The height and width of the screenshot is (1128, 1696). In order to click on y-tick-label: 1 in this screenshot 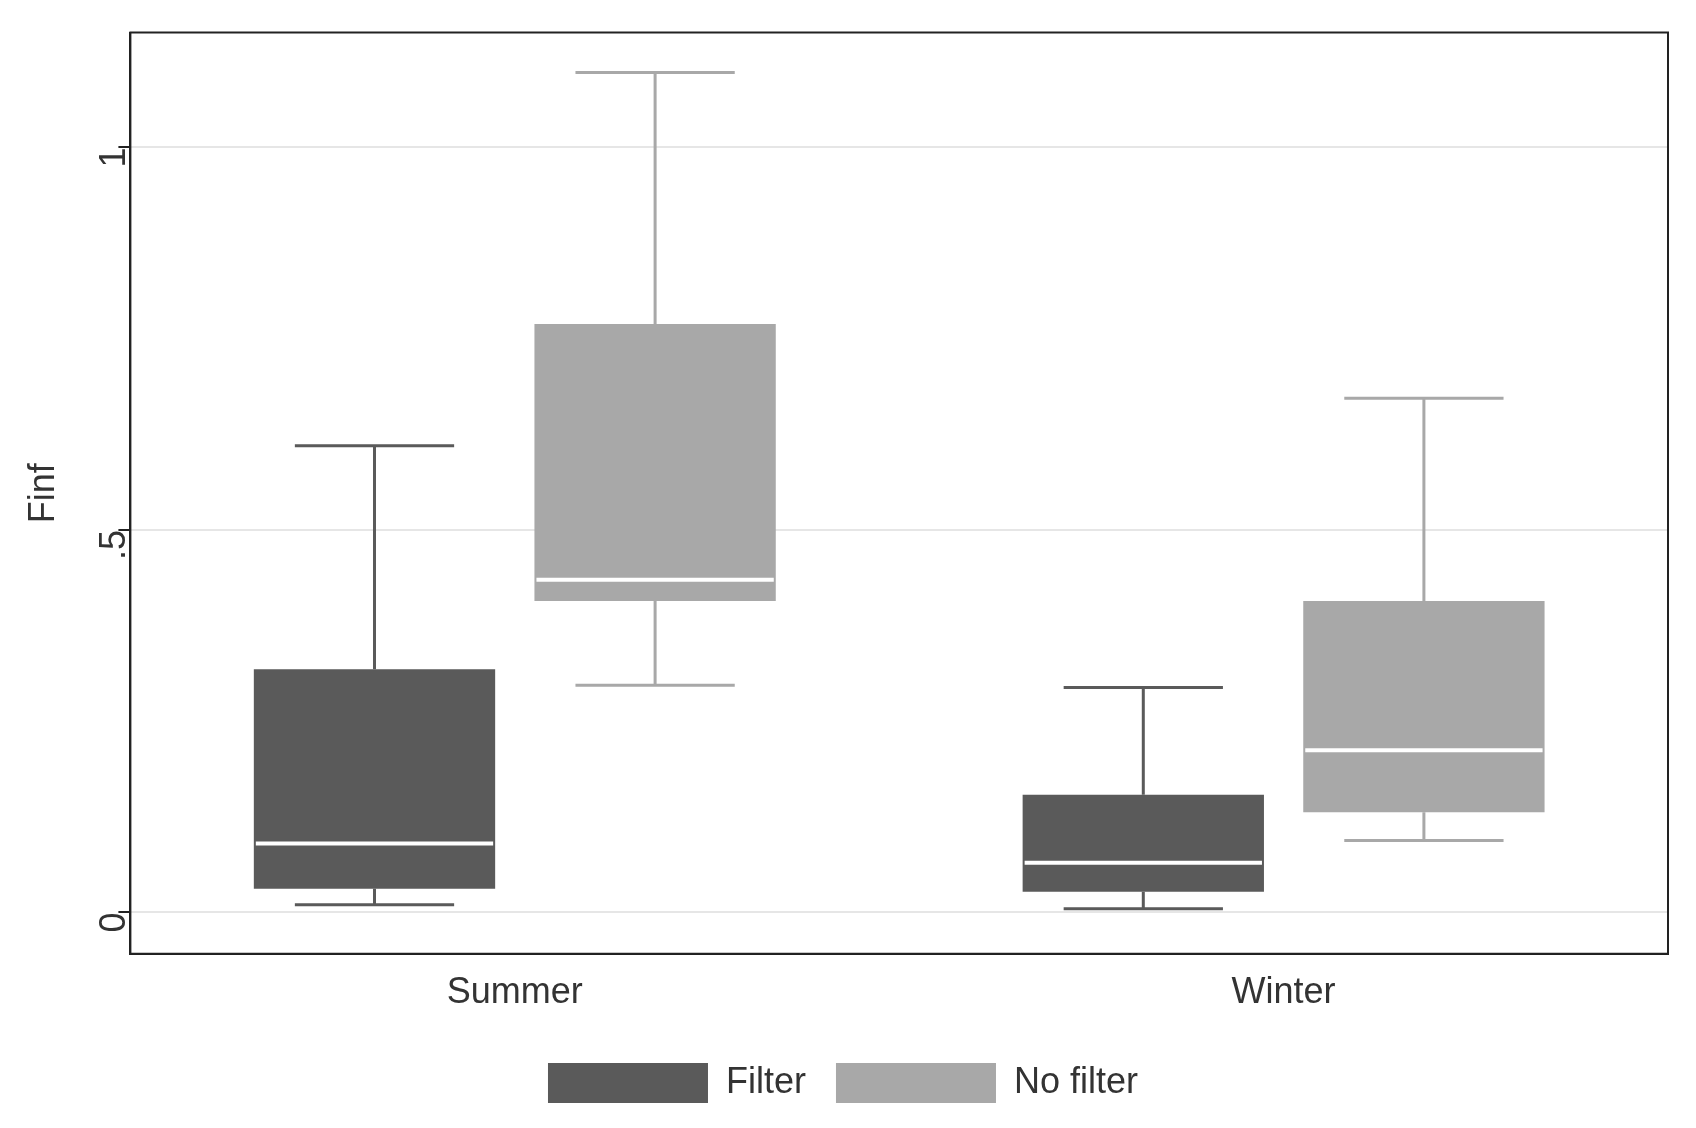, I will do `click(113, 157)`.